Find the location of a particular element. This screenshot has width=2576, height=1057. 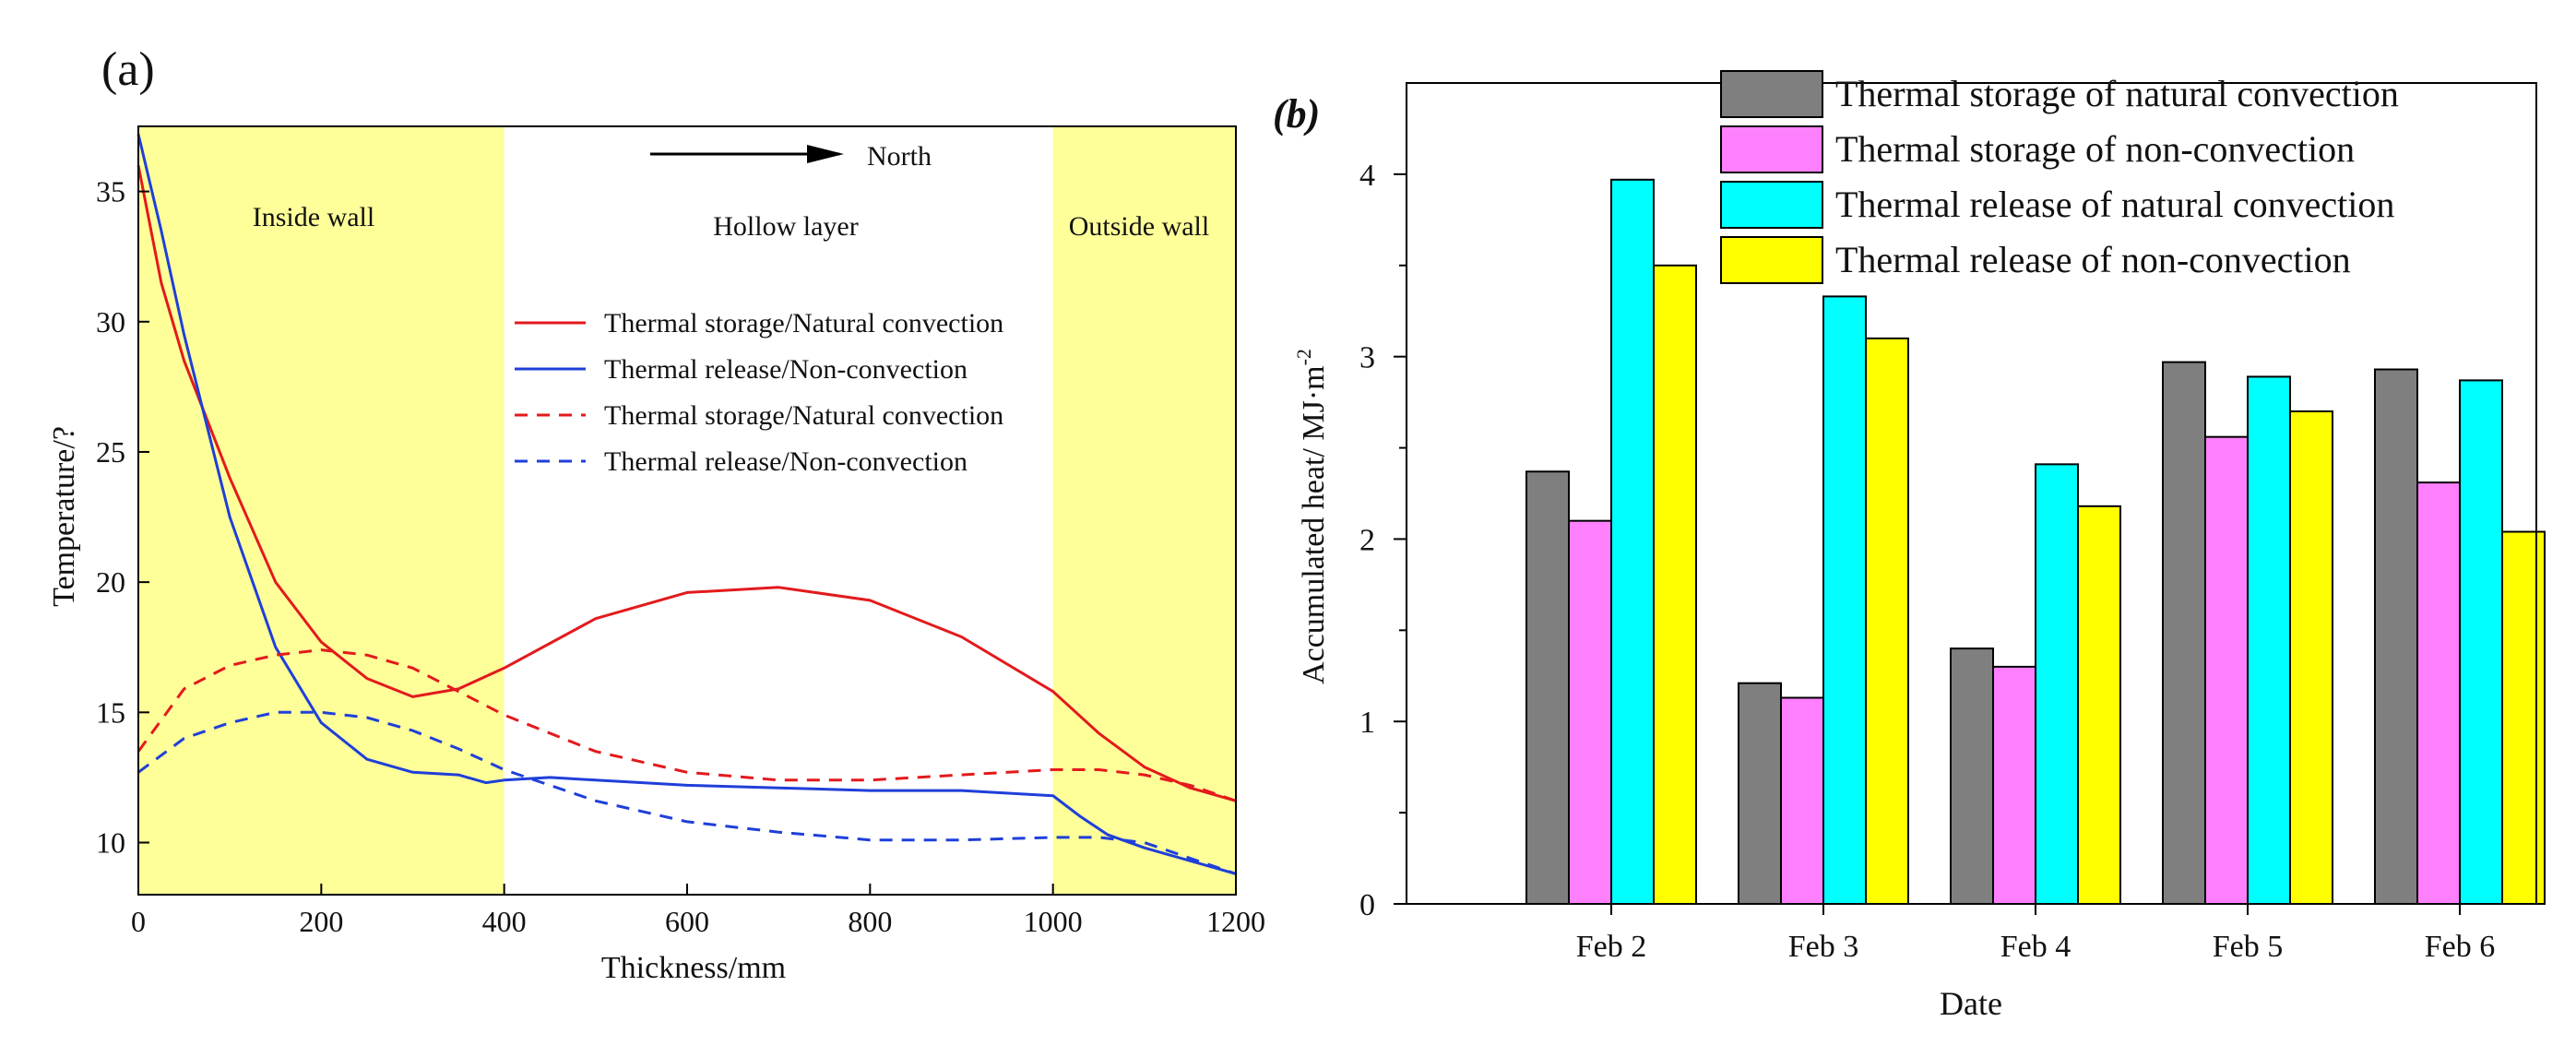

legend-item-storage-natural-dashed: Thermal storage/Natural convection is located at coordinates (759, 415).